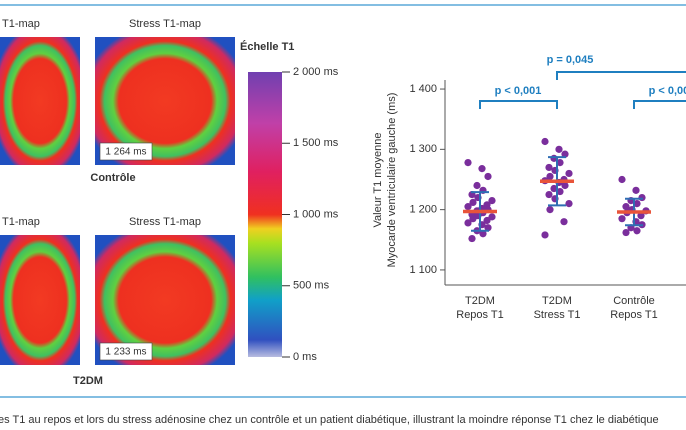 This screenshot has width=686, height=430. I want to click on x-tick-label: Contrôle, so click(634, 301).